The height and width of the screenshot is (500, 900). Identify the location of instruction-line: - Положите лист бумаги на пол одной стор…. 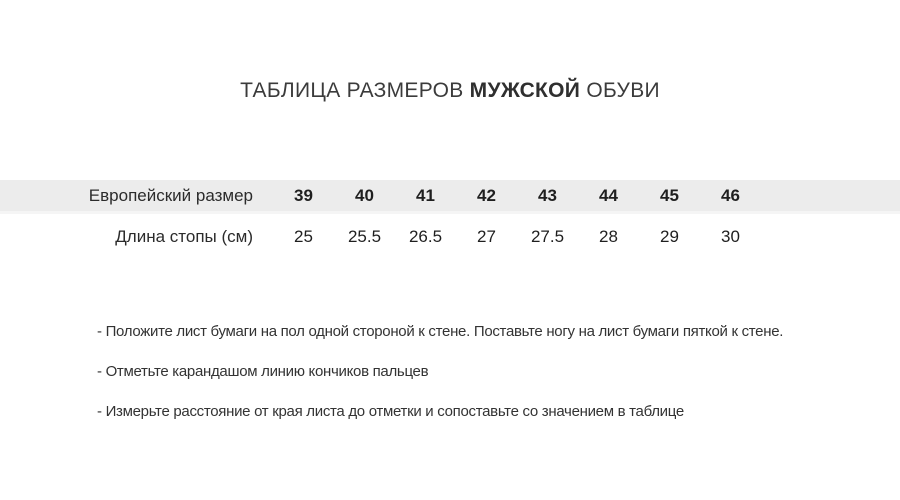
(440, 331).